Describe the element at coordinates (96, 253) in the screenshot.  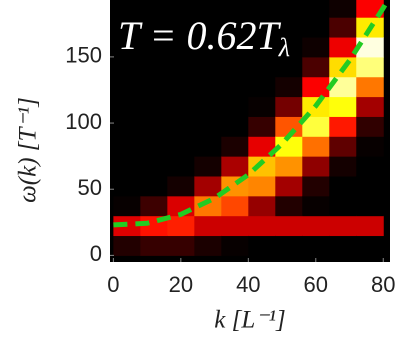
I see `y-tick-label: 0` at that location.